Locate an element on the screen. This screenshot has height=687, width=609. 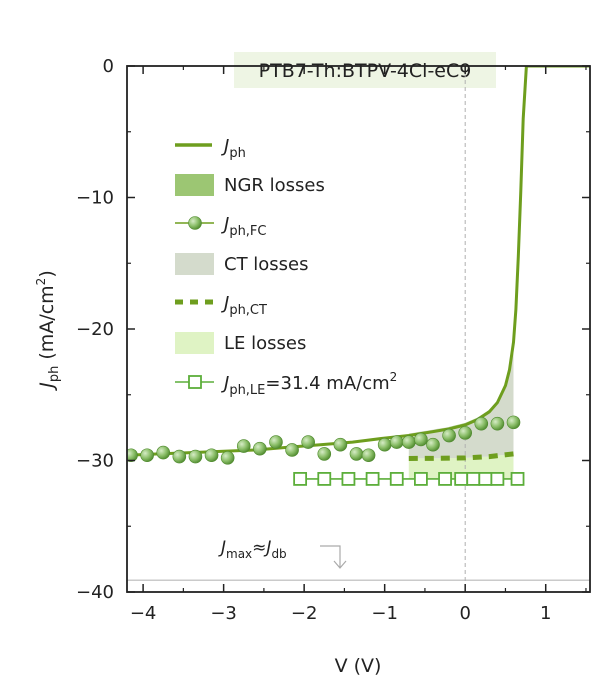
y-tick-label: −20 is located at coordinates (95, 329).